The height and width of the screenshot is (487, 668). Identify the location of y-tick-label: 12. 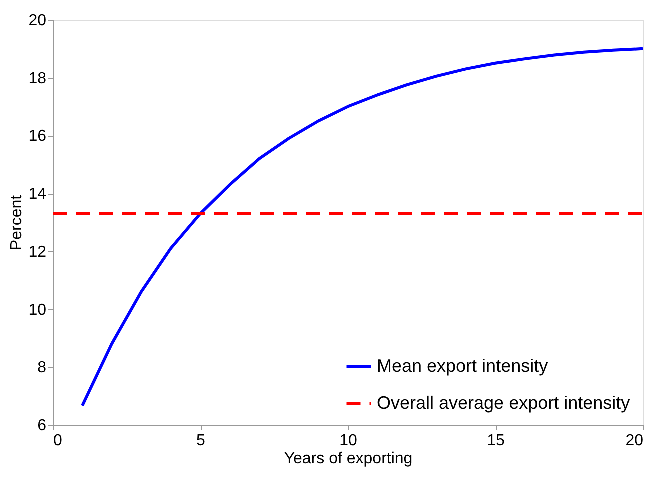
(37, 252).